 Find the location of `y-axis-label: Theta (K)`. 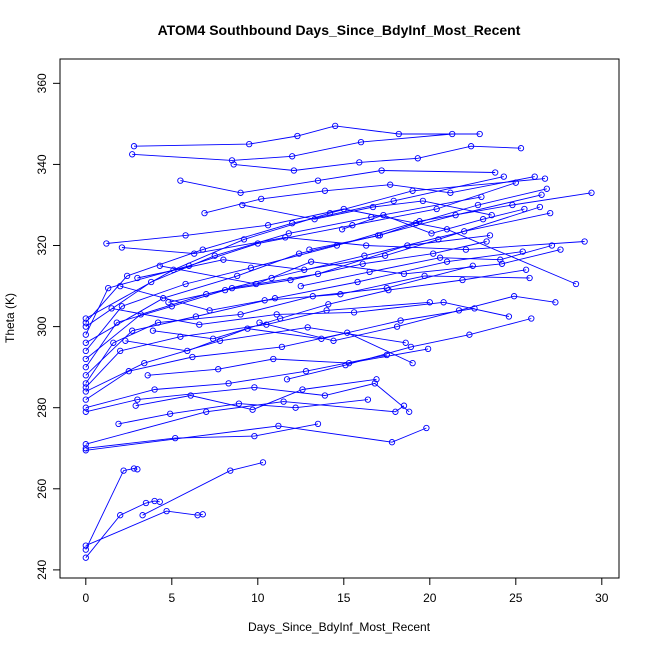

y-axis-label: Theta (K) is located at coordinates (10, 318).